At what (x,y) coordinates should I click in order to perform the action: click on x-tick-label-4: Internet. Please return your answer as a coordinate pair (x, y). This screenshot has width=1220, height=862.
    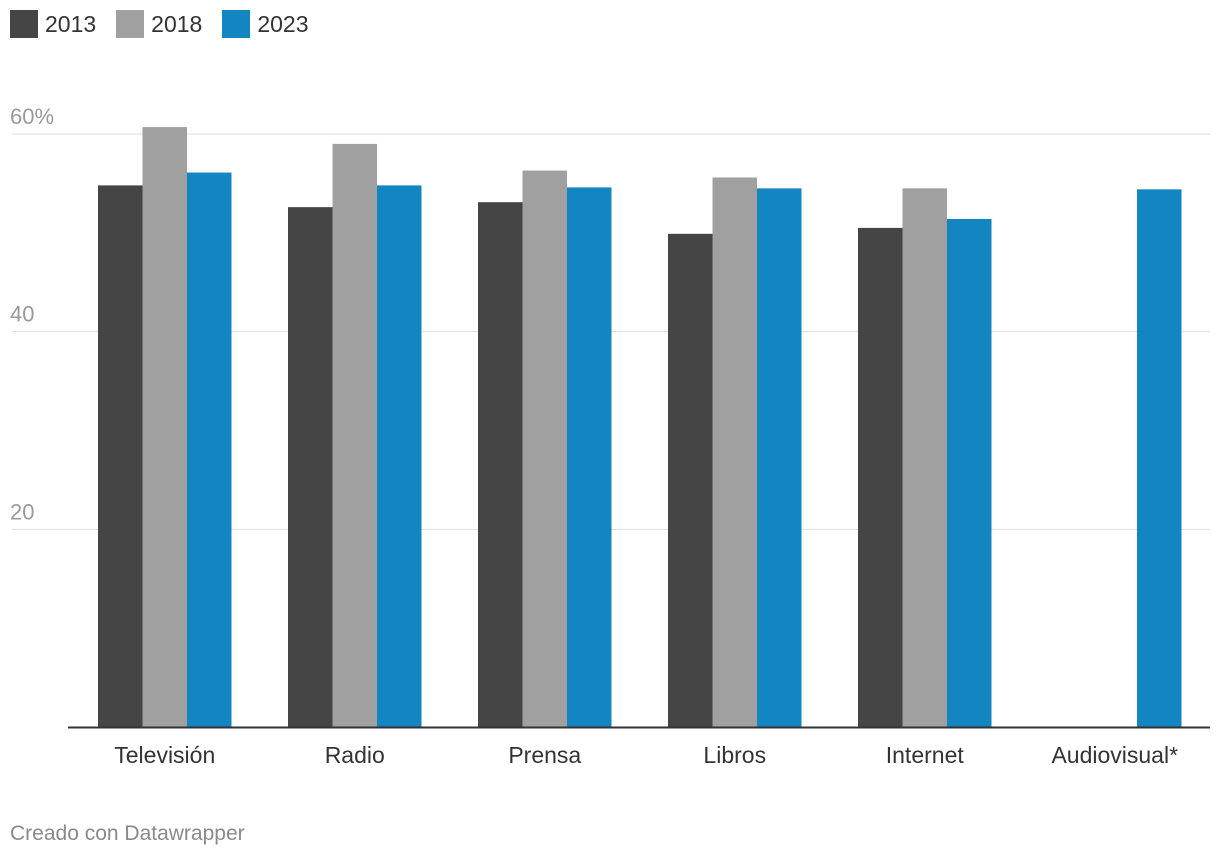
    Looking at the image, I should click on (925, 755).